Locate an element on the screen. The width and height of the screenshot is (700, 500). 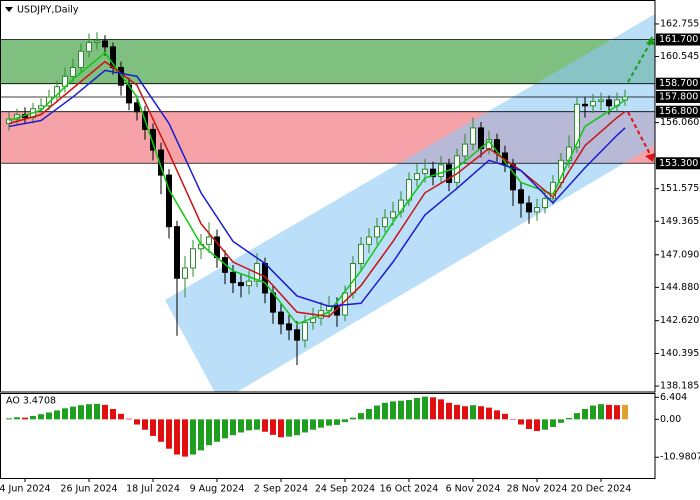
chart-title: USDJPY,Daily is located at coordinates (48, 10).